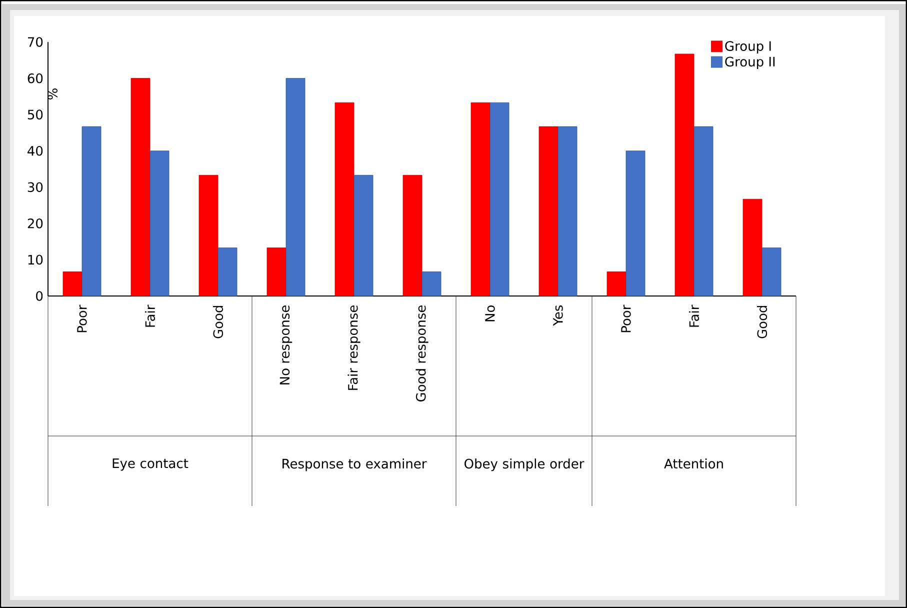 This screenshot has height=608, width=907. Describe the element at coordinates (35, 223) in the screenshot. I see `y-tick-label: 20` at that location.